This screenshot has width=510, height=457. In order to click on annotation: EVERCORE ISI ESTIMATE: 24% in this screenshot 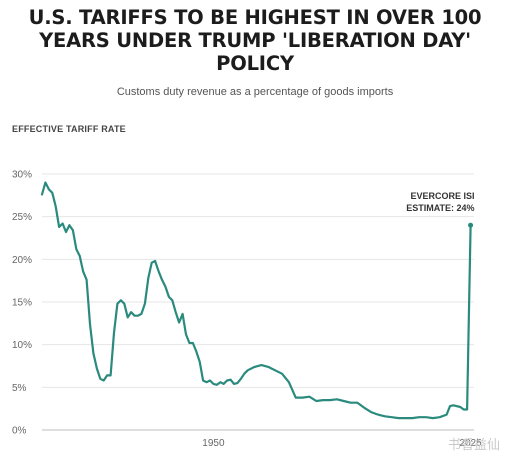, I will do `click(440, 209)`.